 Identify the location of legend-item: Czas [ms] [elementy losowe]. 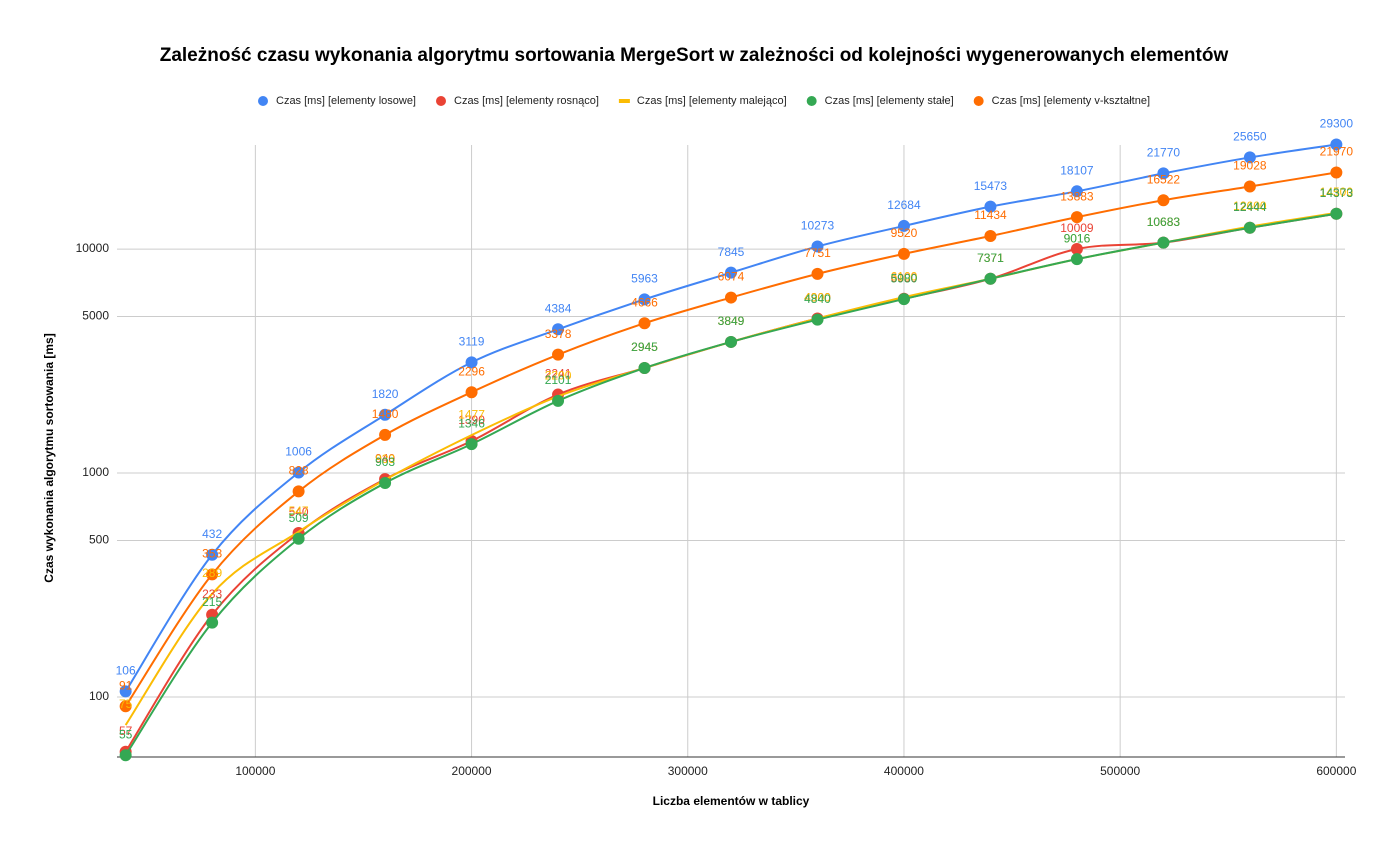
(337, 101).